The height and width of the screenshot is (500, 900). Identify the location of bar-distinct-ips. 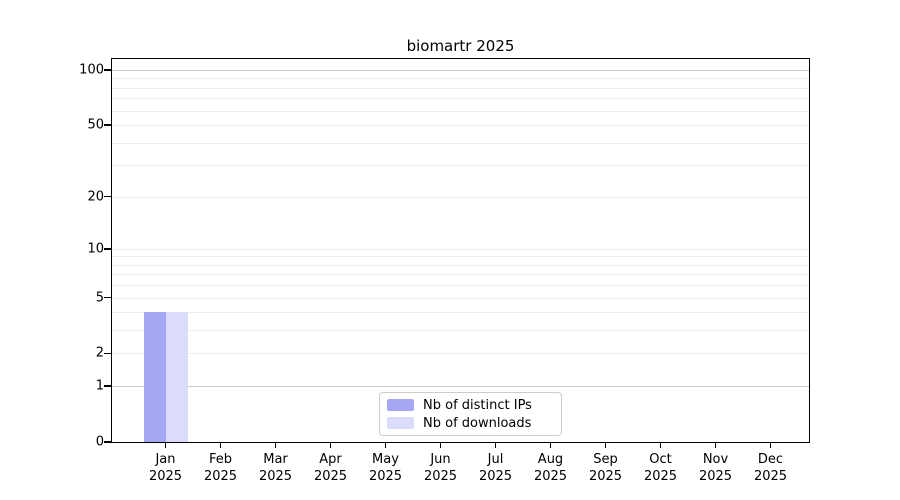
(154, 377).